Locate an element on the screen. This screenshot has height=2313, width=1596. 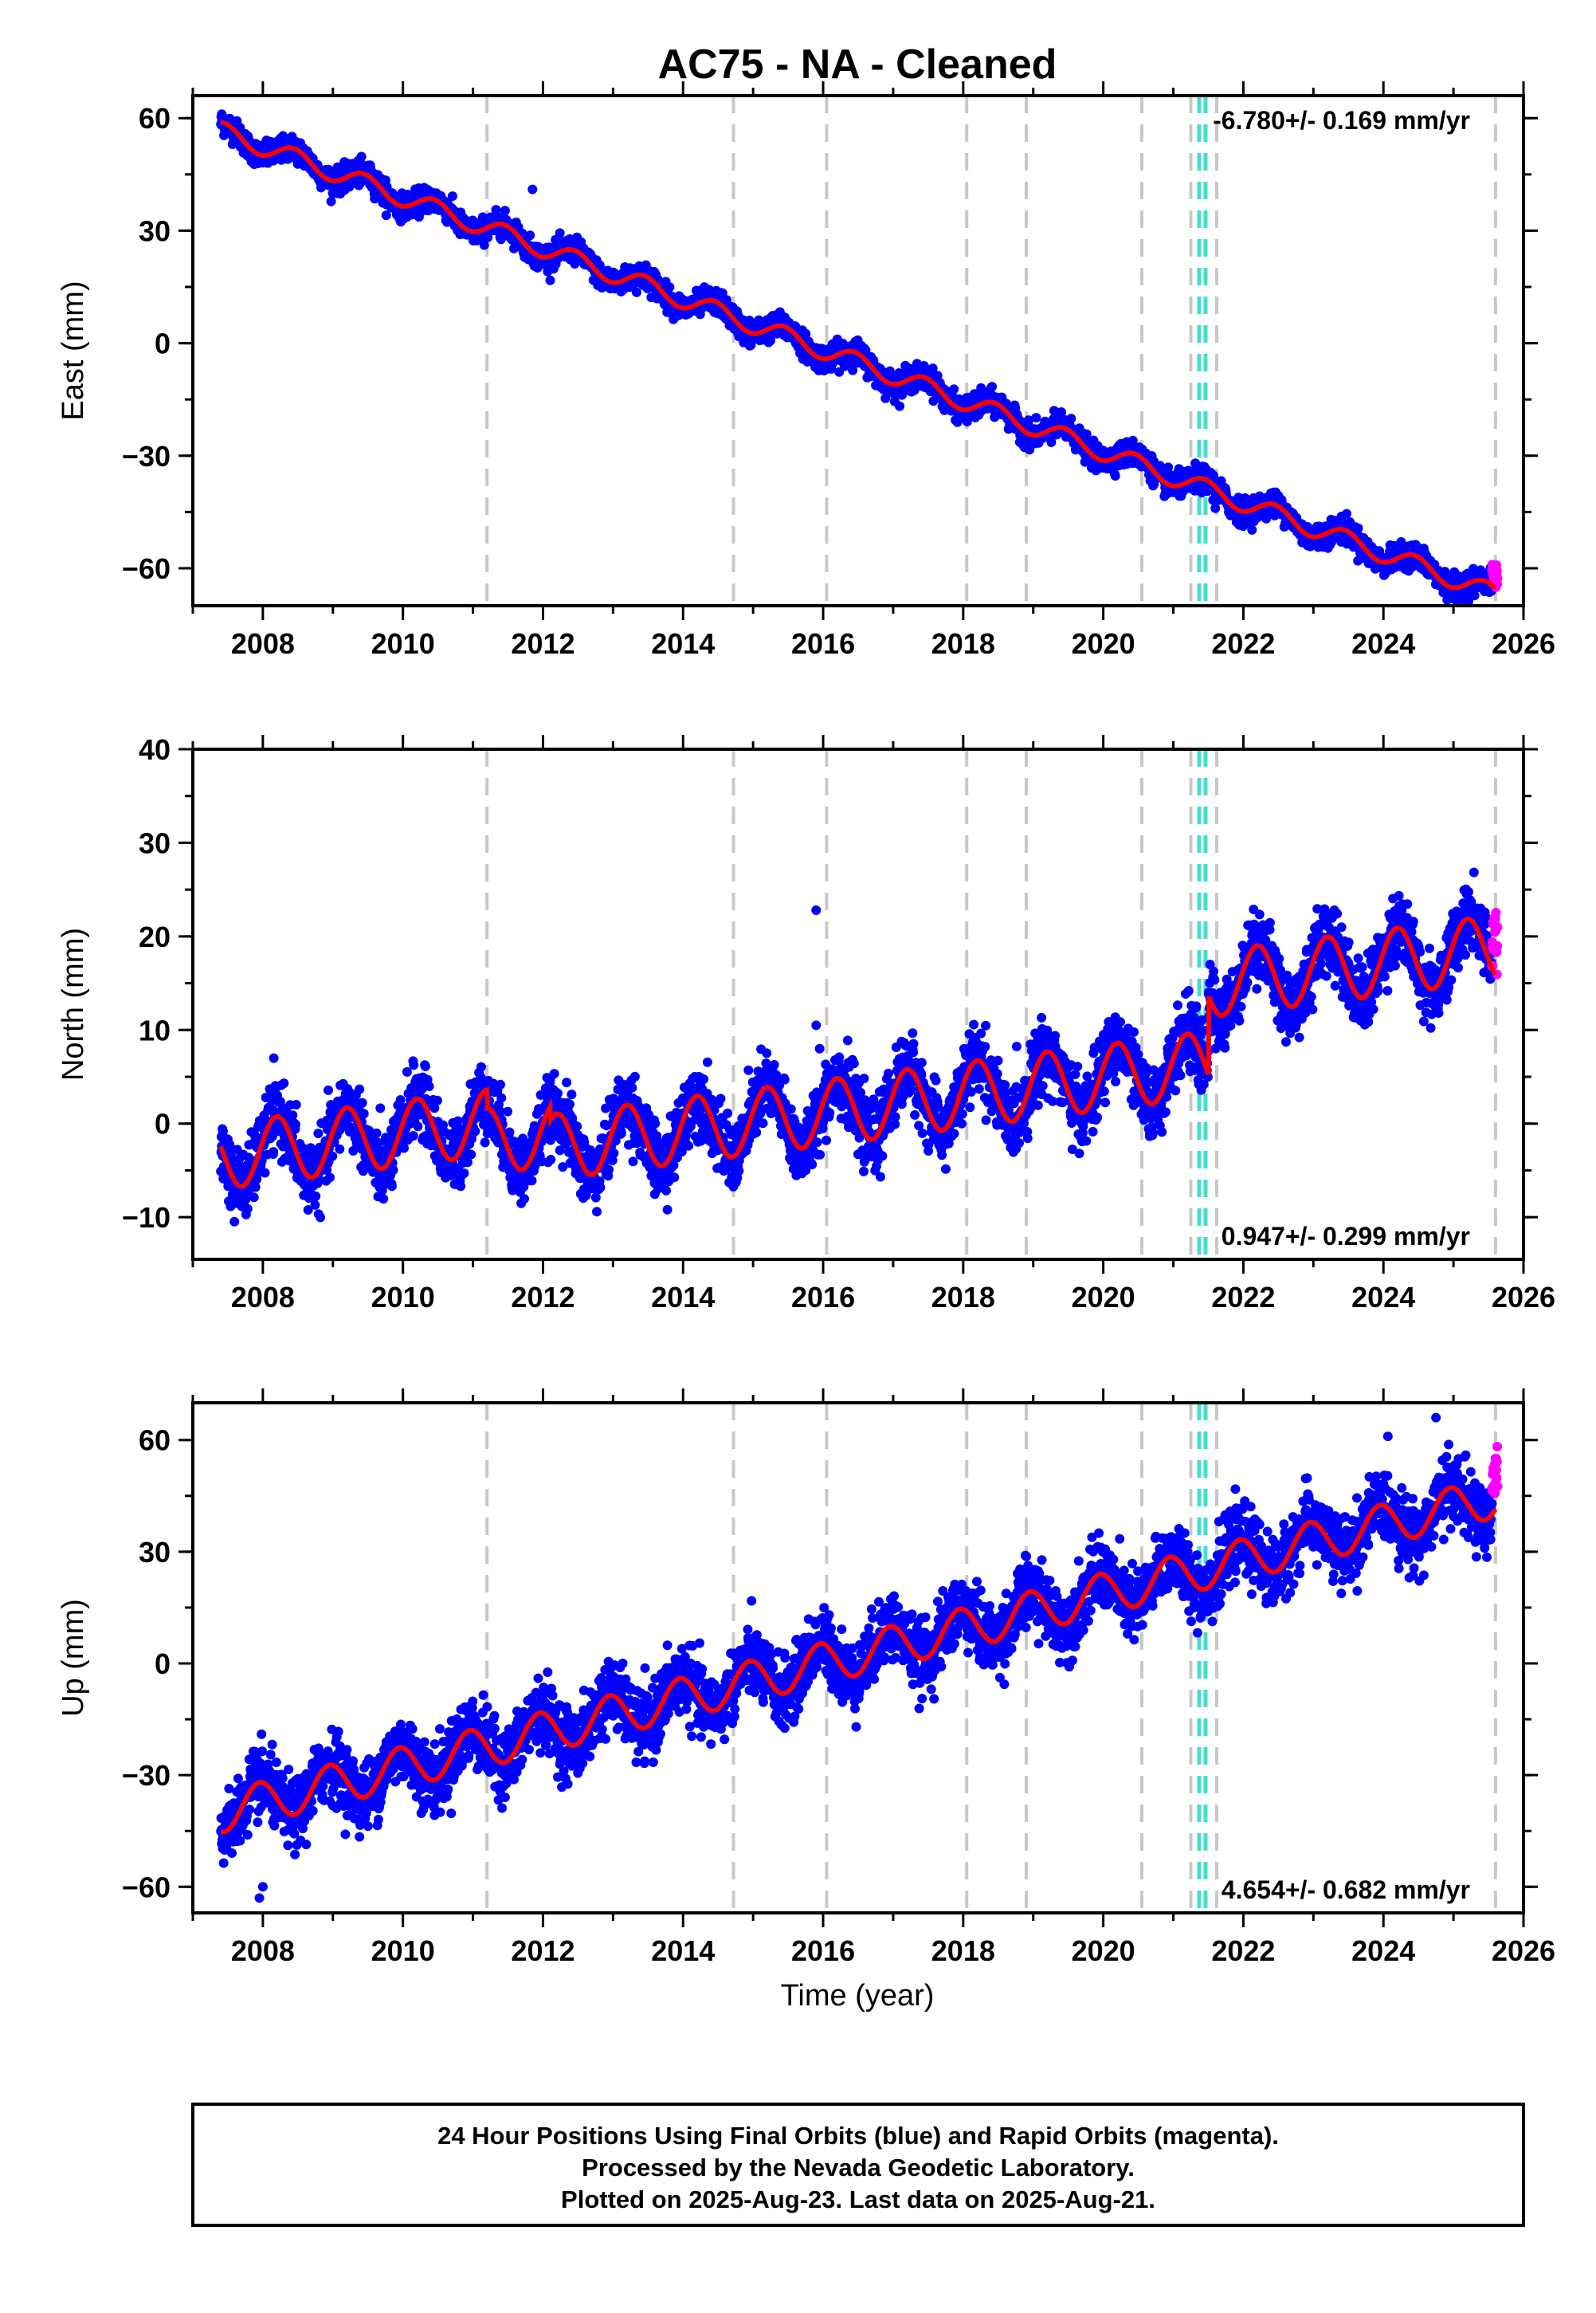
x-tick-label: 2024 is located at coordinates (1383, 643).